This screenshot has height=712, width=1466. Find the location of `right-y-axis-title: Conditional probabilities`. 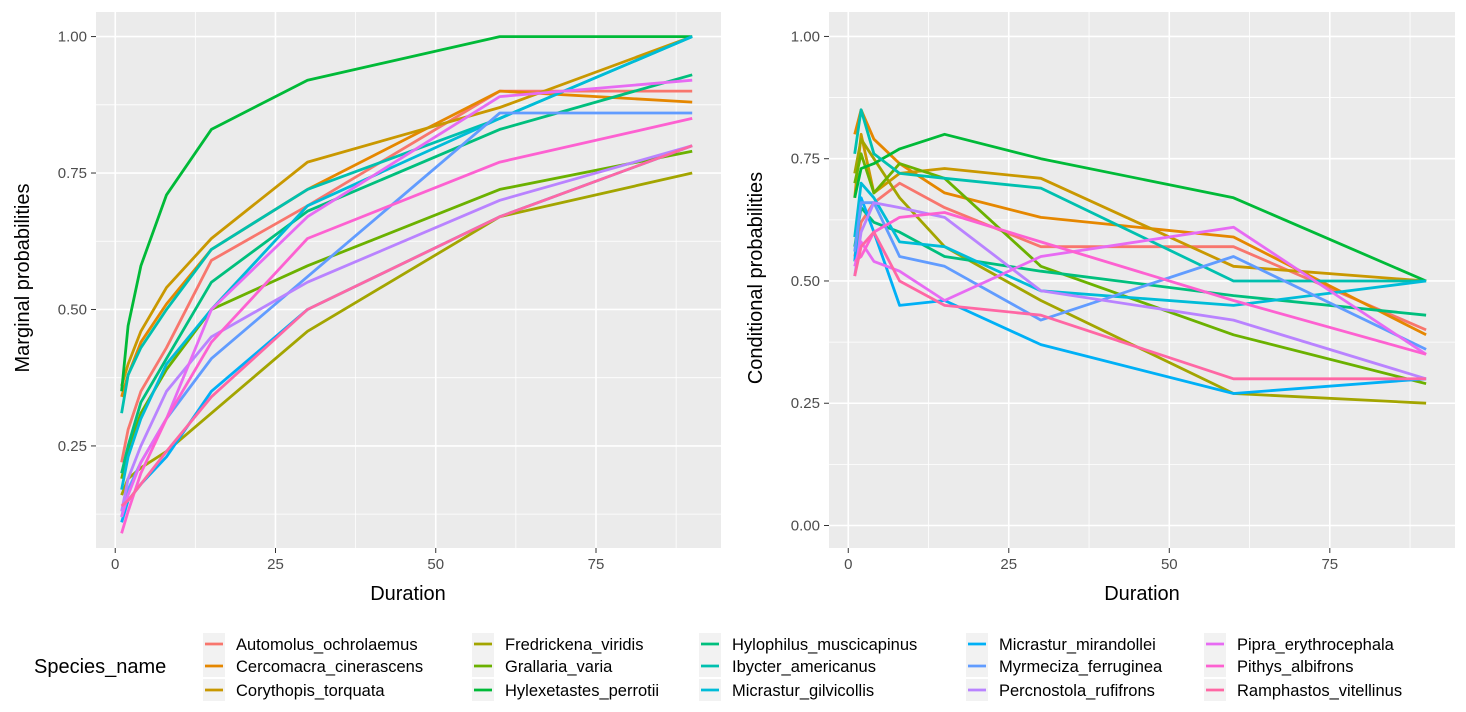

right-y-axis-title: Conditional probabilities is located at coordinates (756, 278).